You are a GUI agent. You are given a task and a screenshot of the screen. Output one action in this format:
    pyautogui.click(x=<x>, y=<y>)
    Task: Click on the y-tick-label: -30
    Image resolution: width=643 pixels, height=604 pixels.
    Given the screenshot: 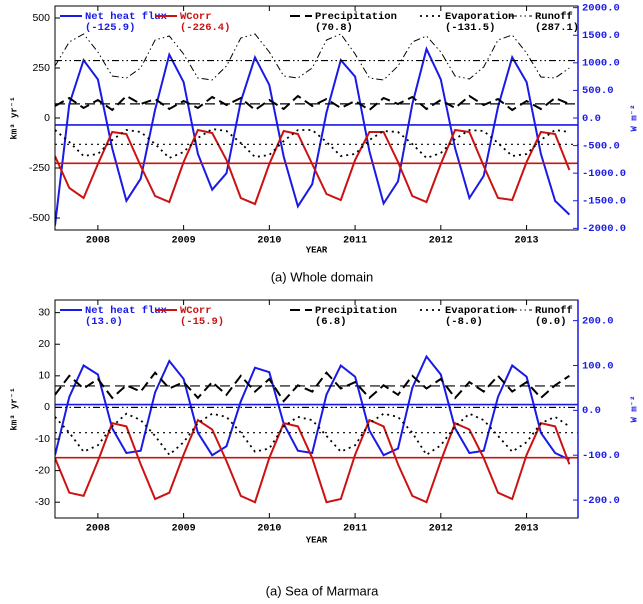 What is the action you would take?
    pyautogui.click(x=42, y=502)
    